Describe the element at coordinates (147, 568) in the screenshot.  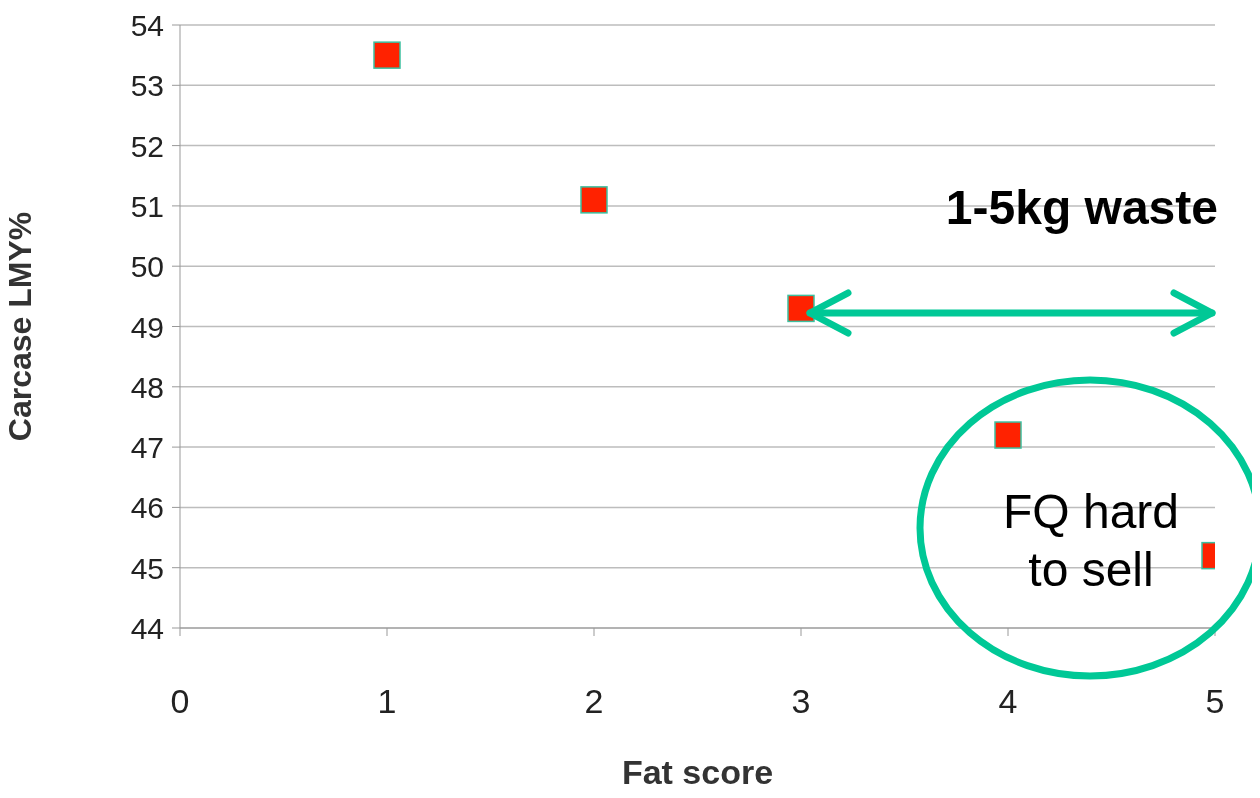
I see `y-tick-label: 45` at that location.